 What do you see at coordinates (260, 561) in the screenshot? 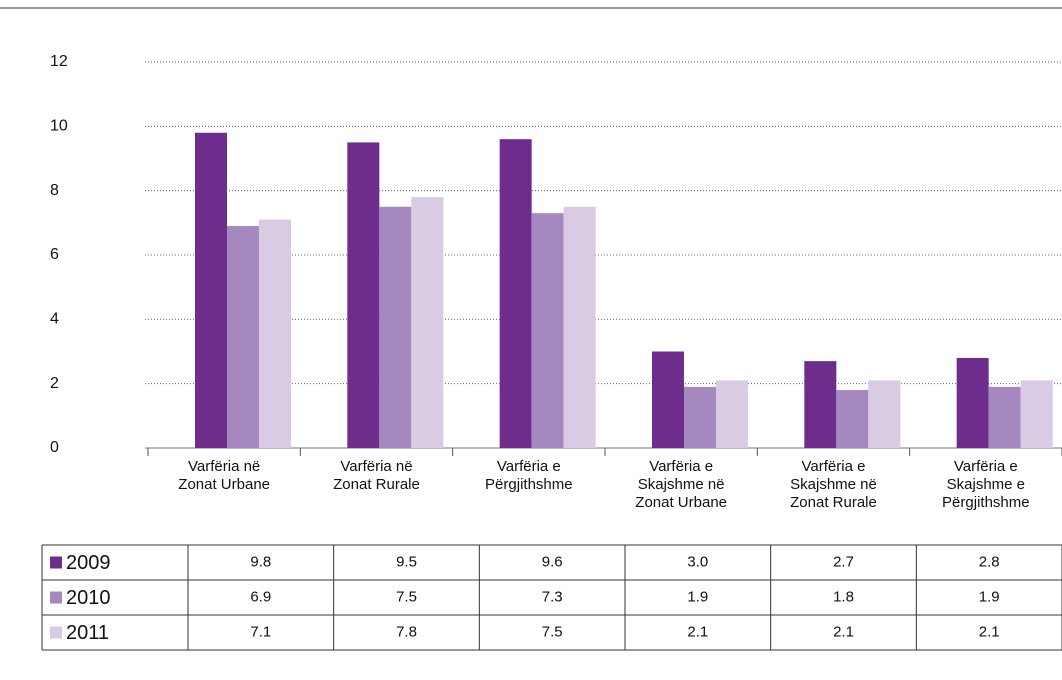
I see `table-value: 9.8` at bounding box center [260, 561].